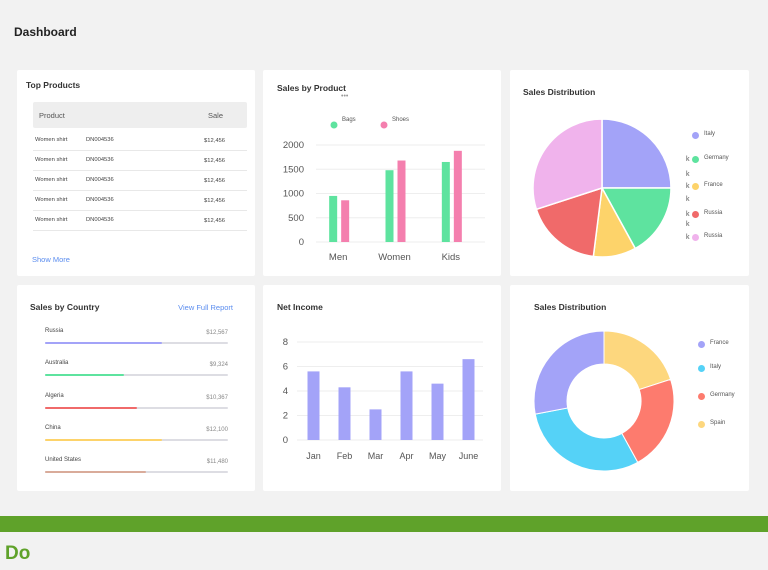 The height and width of the screenshot is (570, 768). Describe the element at coordinates (338, 257) in the screenshot. I see `x-tick-label: Men` at that location.